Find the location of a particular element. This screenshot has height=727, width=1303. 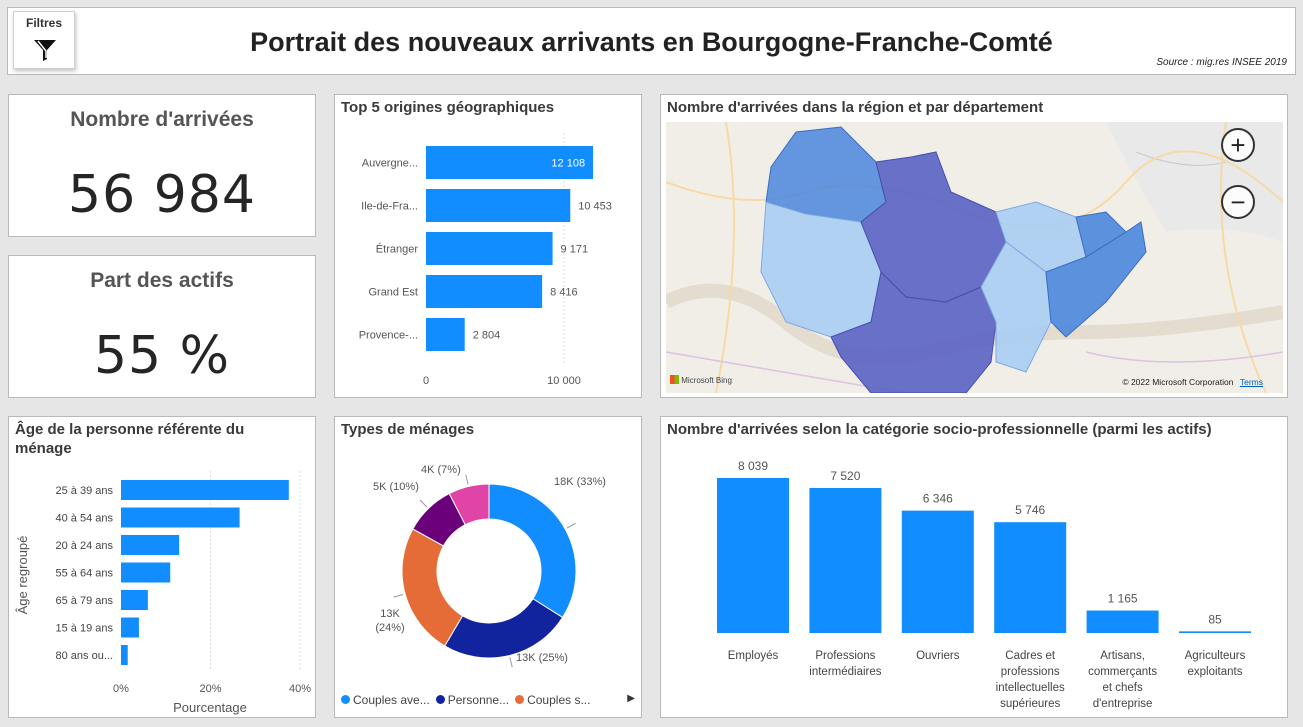

data-label: 12 108 is located at coordinates (568, 164).